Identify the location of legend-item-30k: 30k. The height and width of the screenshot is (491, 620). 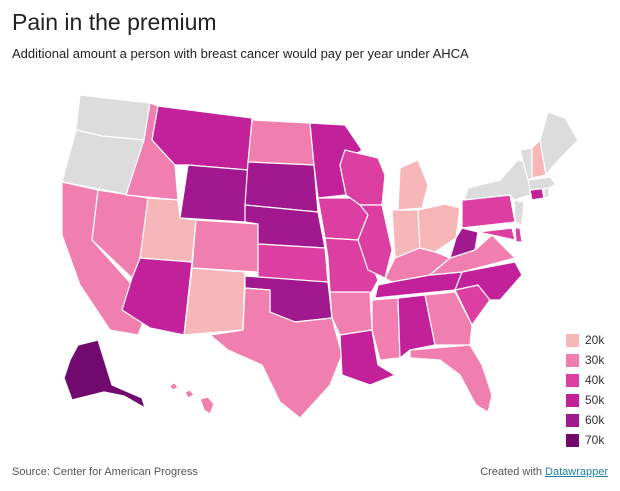
(591, 360).